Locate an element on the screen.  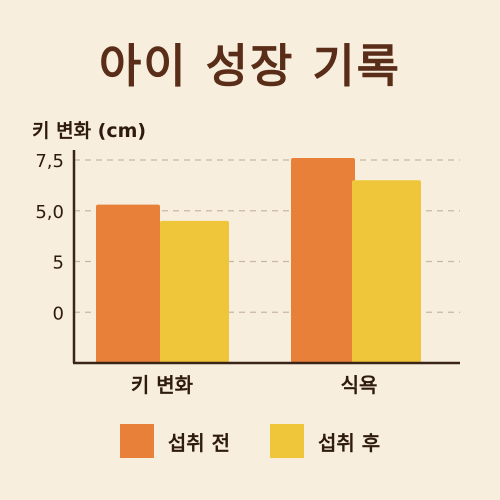
y-tick-label: 5 is located at coordinates (58, 263).